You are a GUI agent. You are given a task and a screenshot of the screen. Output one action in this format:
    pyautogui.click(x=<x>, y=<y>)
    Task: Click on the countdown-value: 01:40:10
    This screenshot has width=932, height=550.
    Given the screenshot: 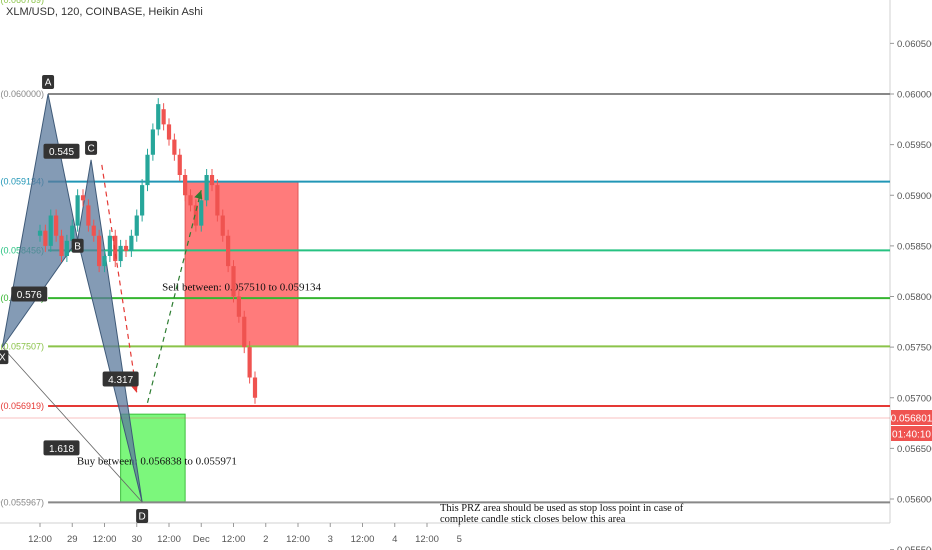 What is the action you would take?
    pyautogui.click(x=911, y=435)
    